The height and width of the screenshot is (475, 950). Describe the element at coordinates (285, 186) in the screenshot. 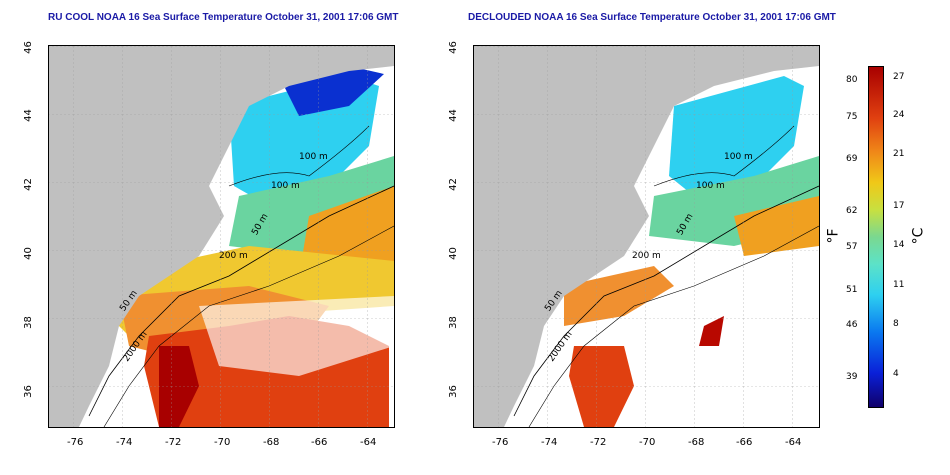

I see `contour-label-100m-b: 100 m` at that location.